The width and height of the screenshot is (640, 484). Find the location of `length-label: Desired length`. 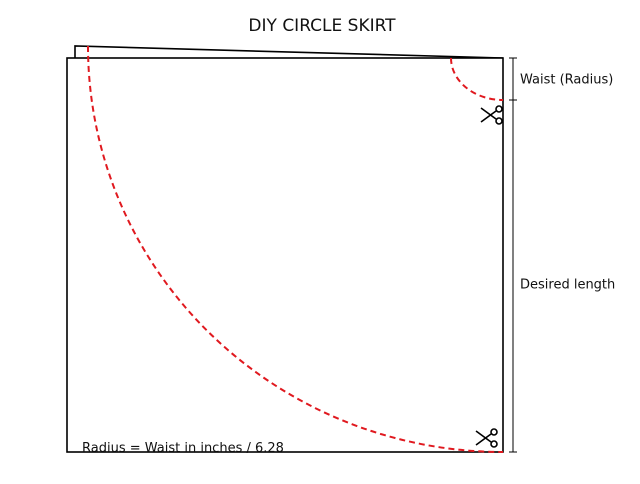

length-label: Desired length is located at coordinates (567, 285).